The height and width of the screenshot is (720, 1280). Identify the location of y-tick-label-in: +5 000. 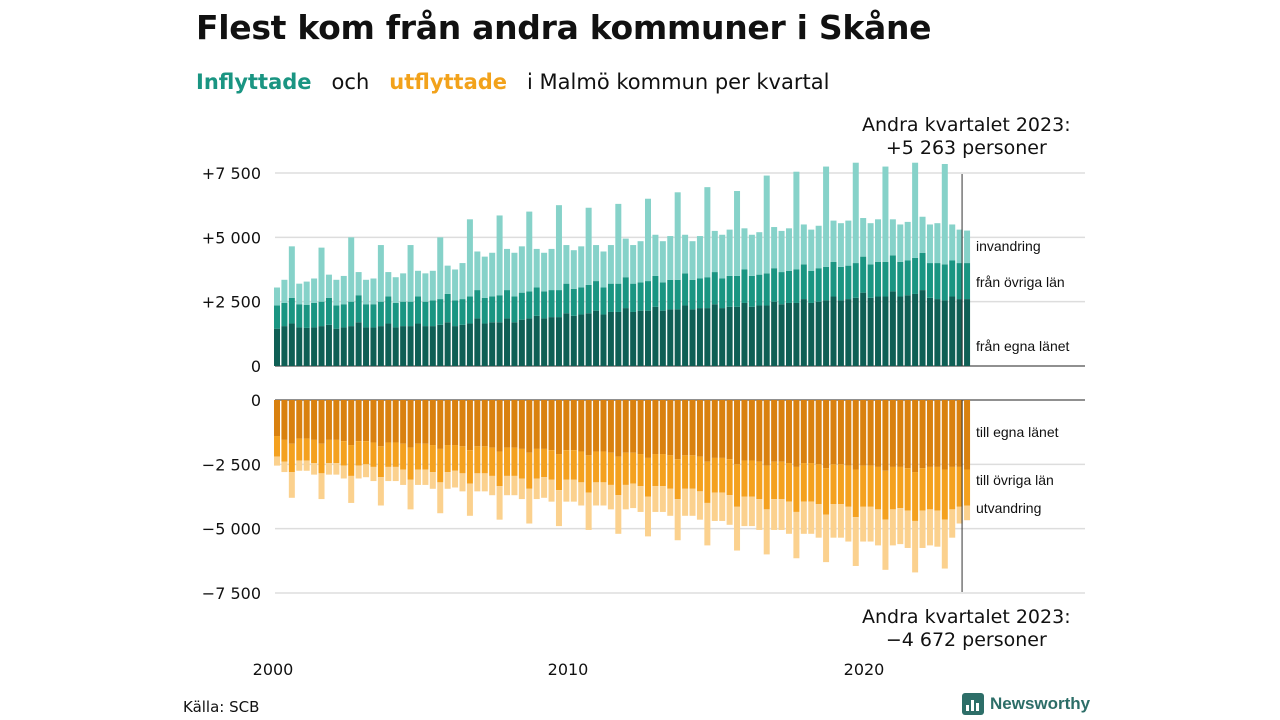
(231, 237).